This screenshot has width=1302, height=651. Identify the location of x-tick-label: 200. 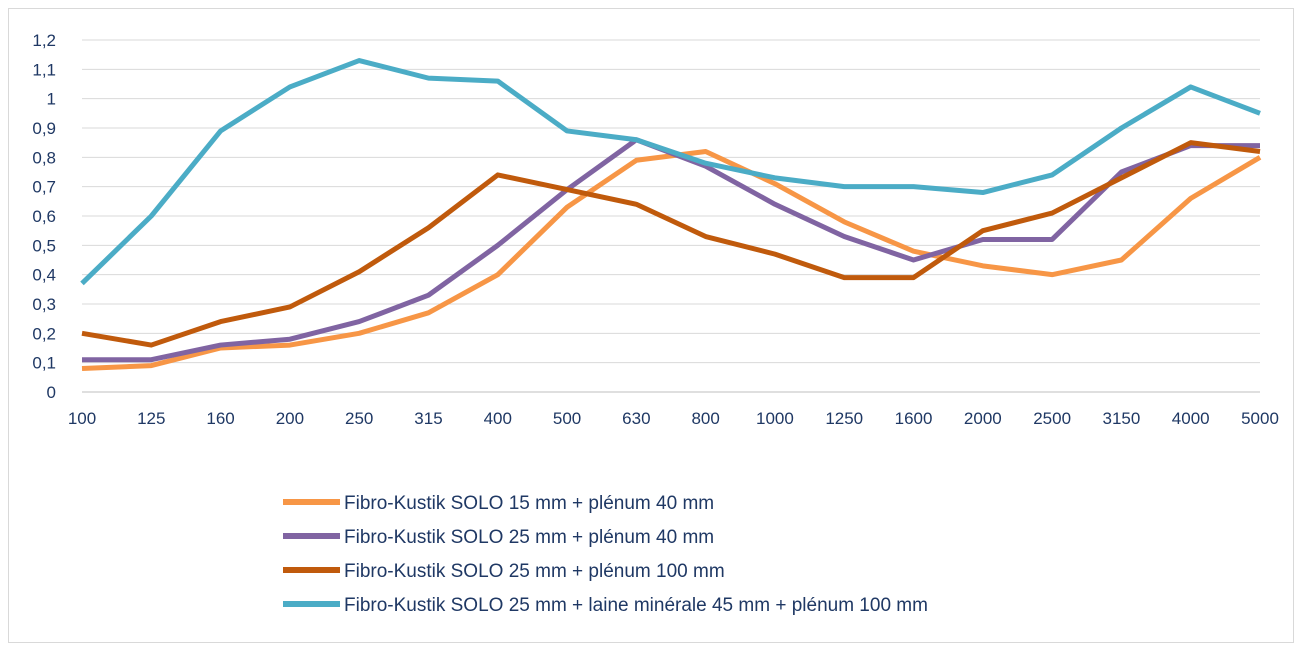
(290, 418).